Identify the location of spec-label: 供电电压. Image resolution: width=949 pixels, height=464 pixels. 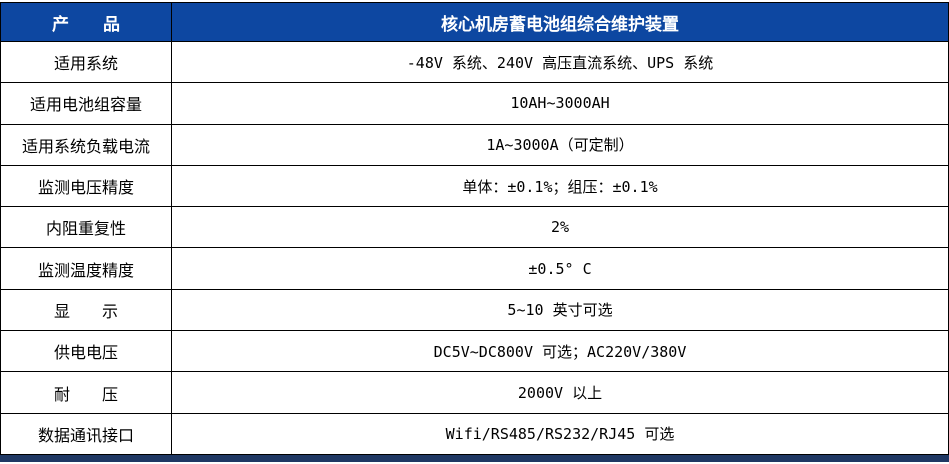
(86, 351).